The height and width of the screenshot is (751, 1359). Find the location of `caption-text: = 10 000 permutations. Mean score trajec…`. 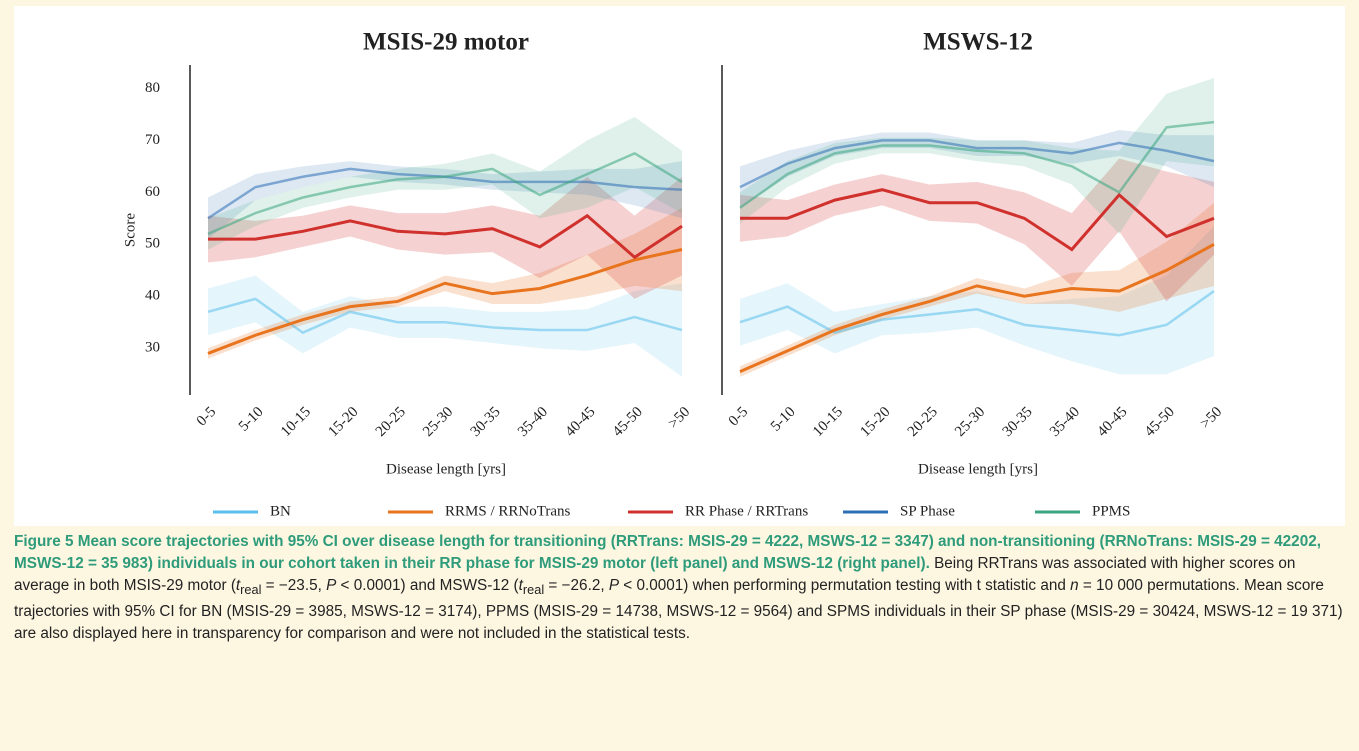

caption-text: = 10 000 permutations. Mean score trajec… is located at coordinates (678, 610).